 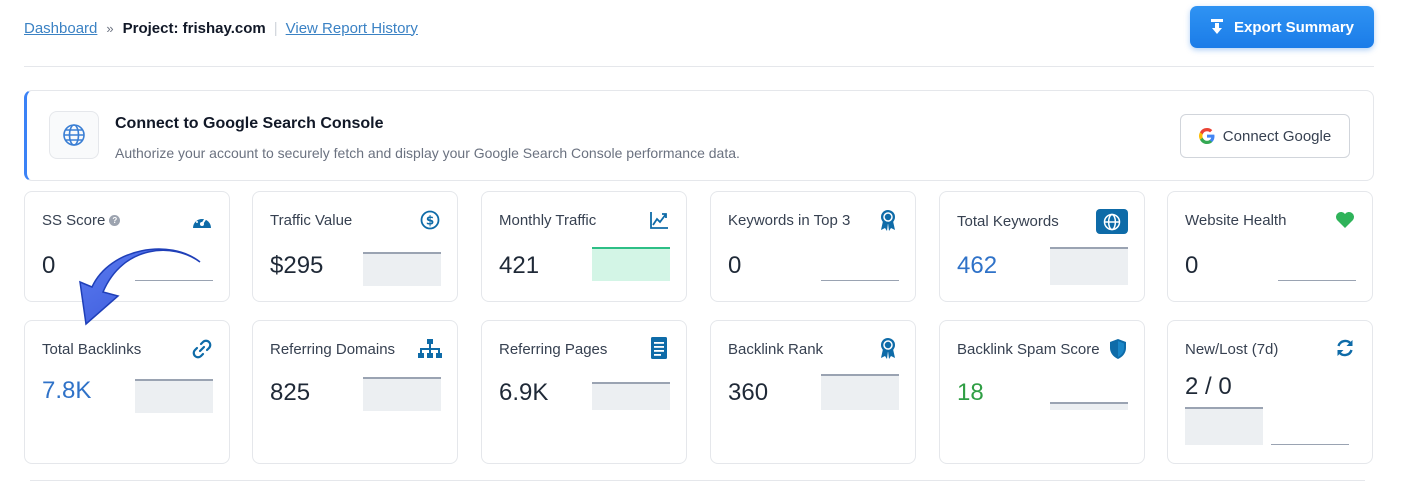 What do you see at coordinates (249, 123) in the screenshot?
I see `banner-title: Connect to Google Search Console` at bounding box center [249, 123].